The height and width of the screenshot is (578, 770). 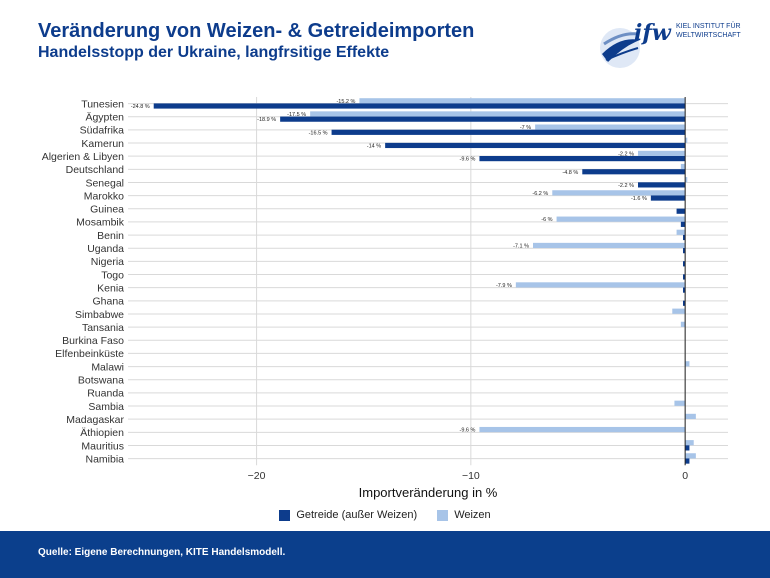 I want to click on data-label-weizen: -15.2 %, so click(x=345, y=102).